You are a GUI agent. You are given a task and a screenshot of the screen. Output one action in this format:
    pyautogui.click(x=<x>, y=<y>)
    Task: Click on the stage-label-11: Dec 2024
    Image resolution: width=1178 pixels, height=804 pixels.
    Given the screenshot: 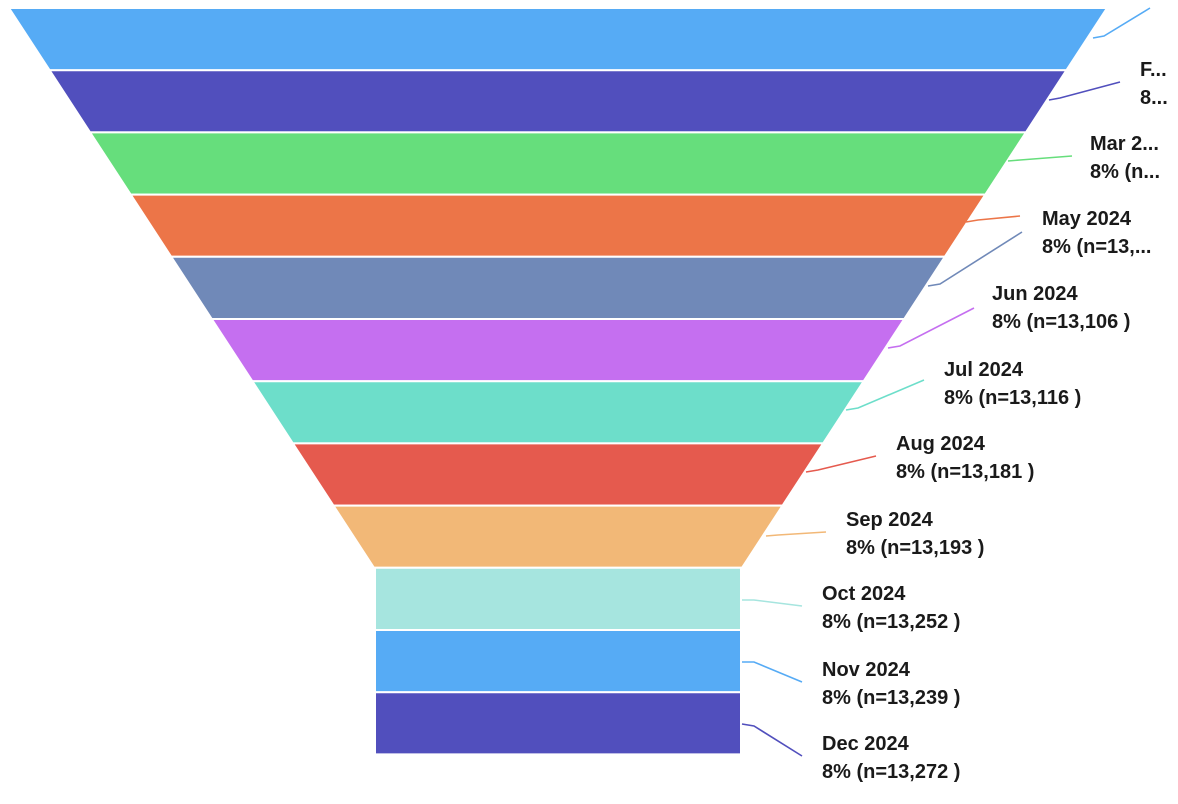 What is the action you would take?
    pyautogui.click(x=866, y=744)
    